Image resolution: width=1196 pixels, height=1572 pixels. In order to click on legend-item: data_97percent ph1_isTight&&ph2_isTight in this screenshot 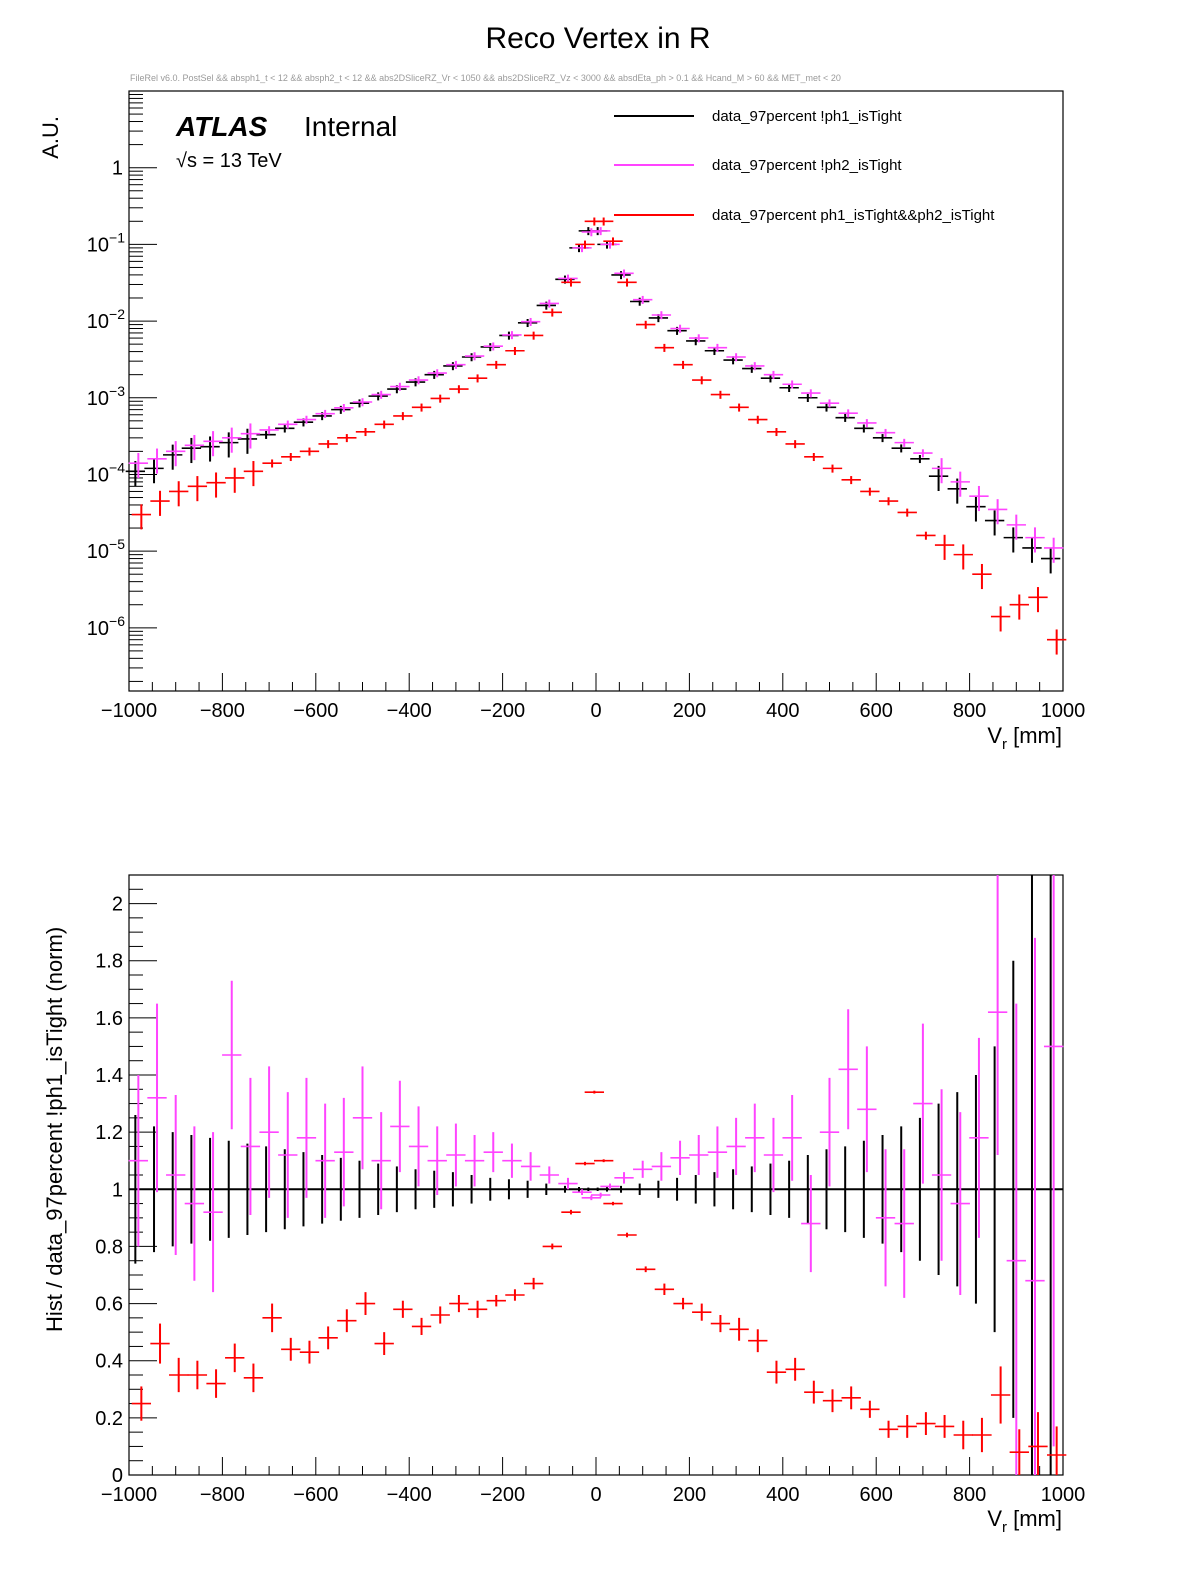, I will do `click(804, 215)`.